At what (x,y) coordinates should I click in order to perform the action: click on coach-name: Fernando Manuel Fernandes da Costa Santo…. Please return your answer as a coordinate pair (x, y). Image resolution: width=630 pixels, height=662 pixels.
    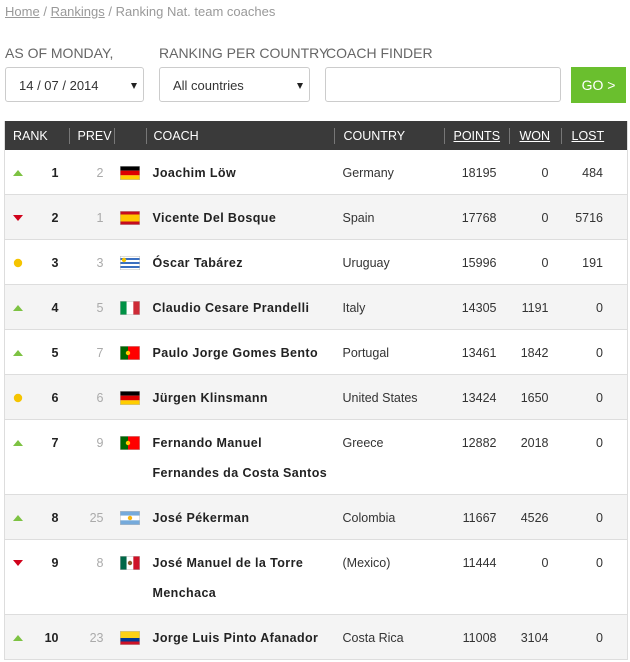
    Looking at the image, I should click on (240, 458).